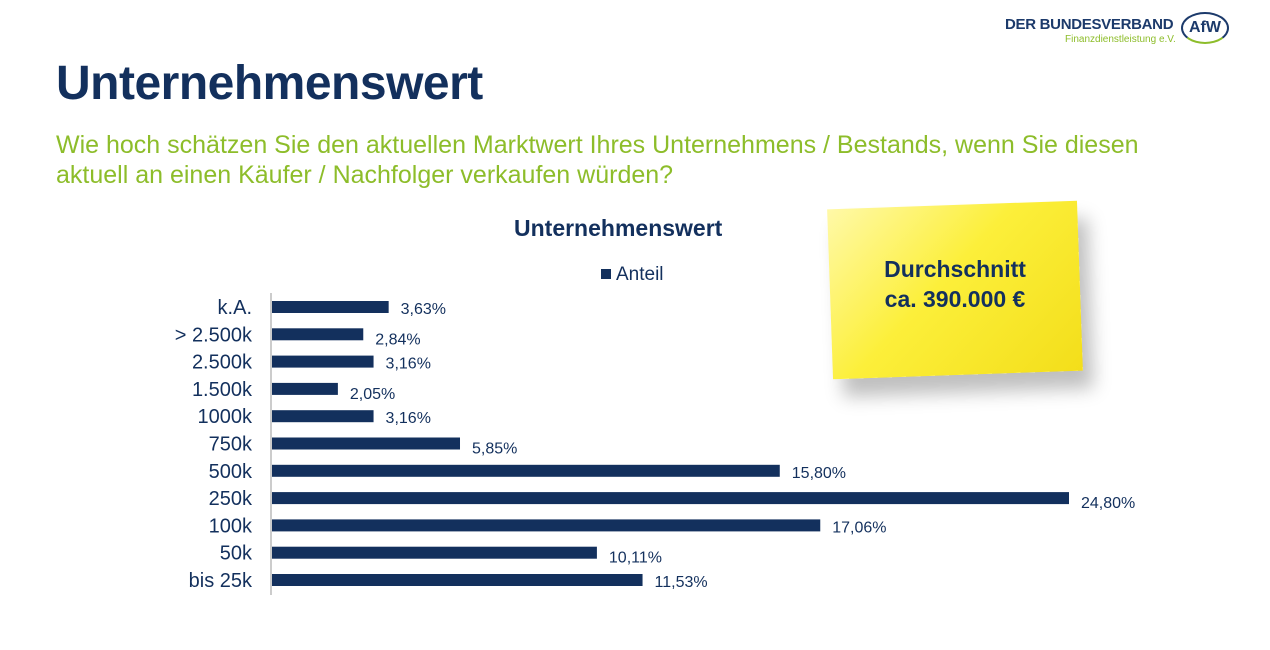  What do you see at coordinates (225, 417) in the screenshot?
I see `category-label: 1000k` at bounding box center [225, 417].